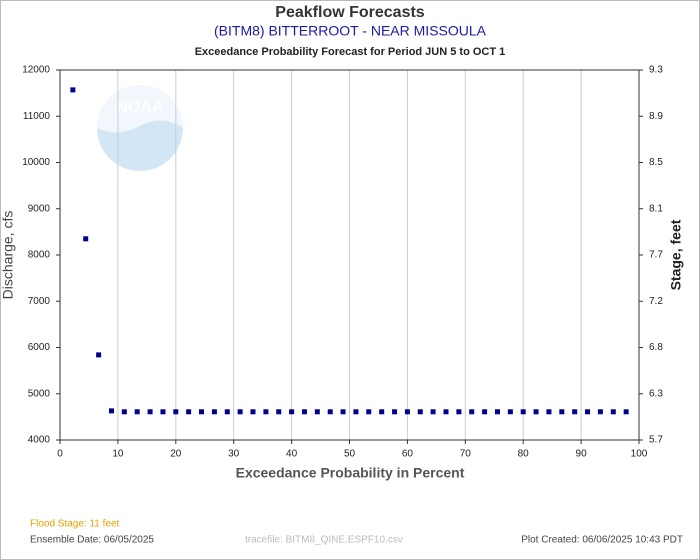  Describe the element at coordinates (656, 116) in the screenshot. I see `y2-tick-label: 8.9` at that location.